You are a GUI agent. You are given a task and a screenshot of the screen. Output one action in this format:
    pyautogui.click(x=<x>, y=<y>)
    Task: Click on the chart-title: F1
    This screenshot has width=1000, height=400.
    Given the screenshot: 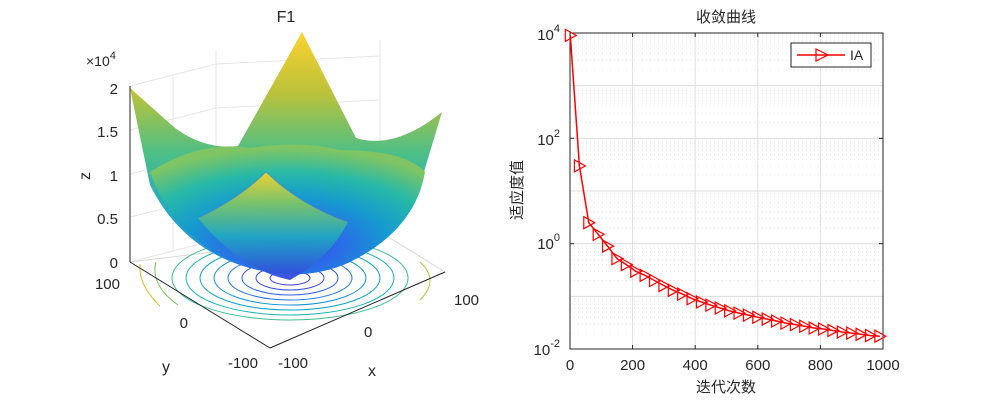 What is the action you would take?
    pyautogui.click(x=286, y=17)
    